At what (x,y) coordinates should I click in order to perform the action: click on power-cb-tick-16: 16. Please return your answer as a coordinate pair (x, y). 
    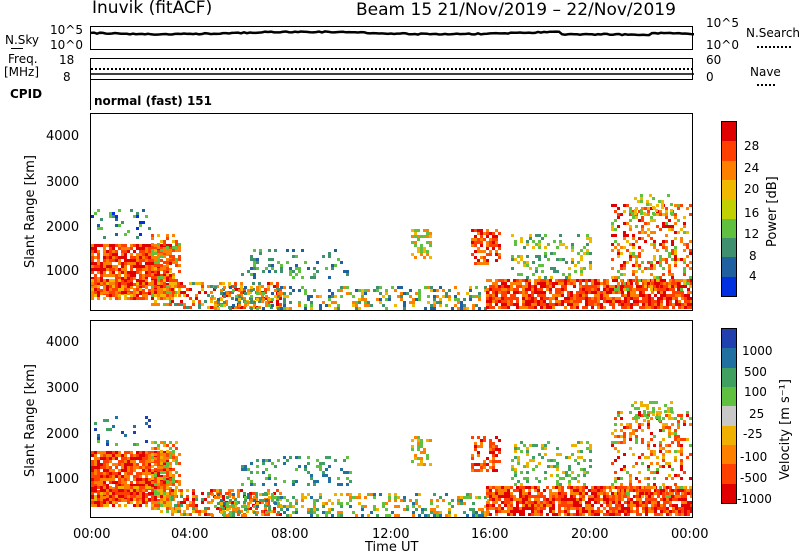
    Looking at the image, I should click on (751, 213).